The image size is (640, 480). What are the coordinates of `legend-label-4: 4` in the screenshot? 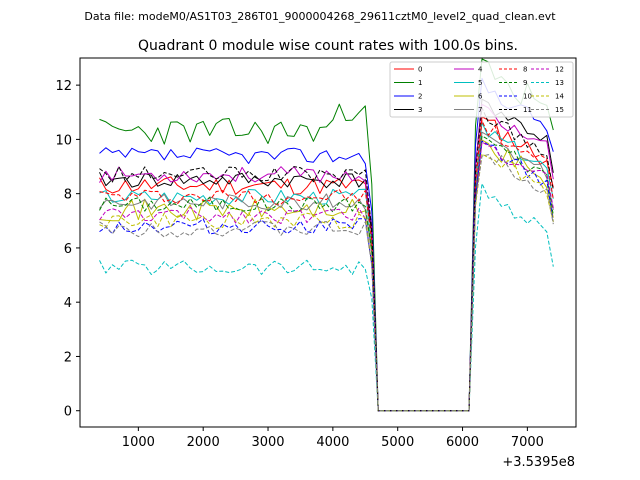 It's located at (480, 70).